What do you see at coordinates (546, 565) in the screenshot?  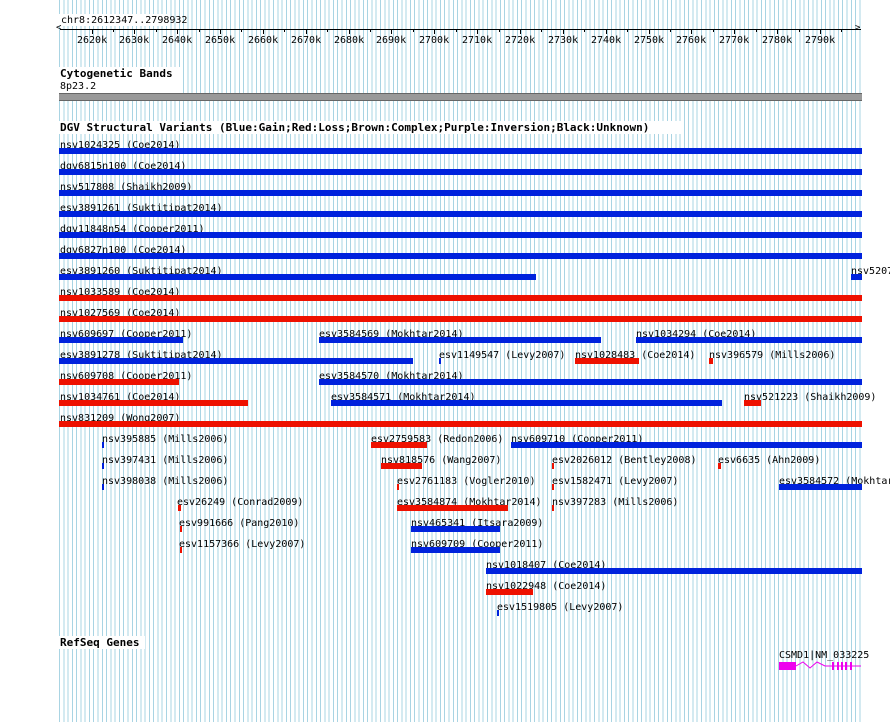 I see `dgv-feature-label: nsv1018407 (Coe2014)` at bounding box center [546, 565].